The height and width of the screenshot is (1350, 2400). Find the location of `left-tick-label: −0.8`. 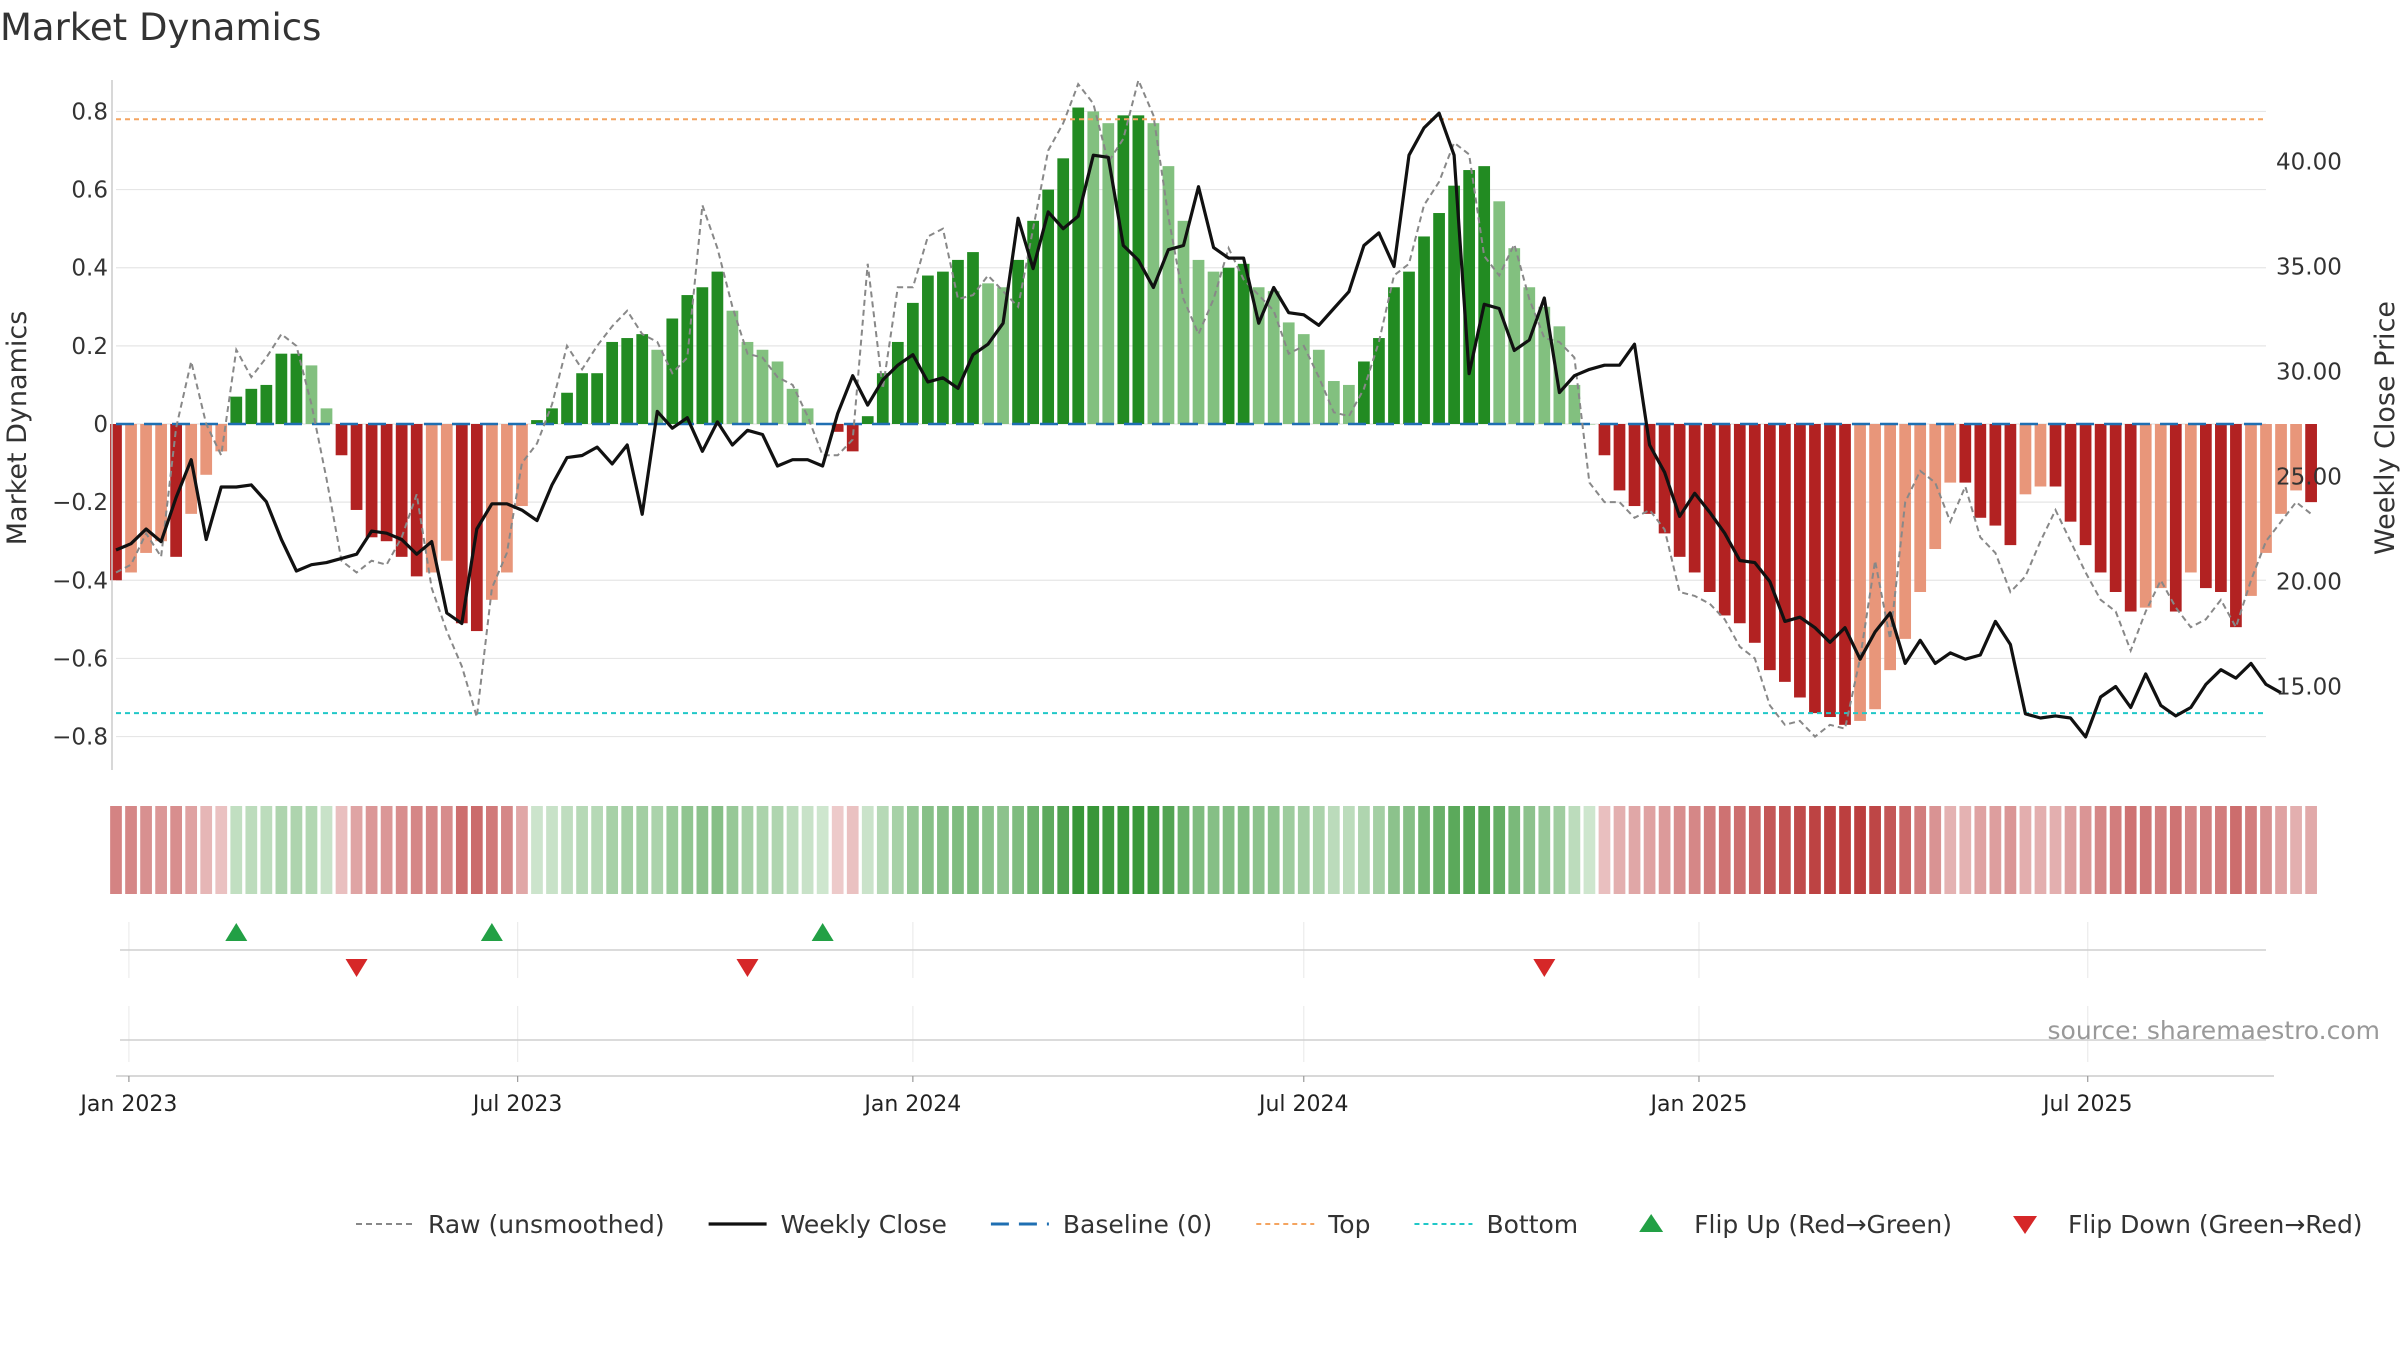

left-tick-label: −0.8 is located at coordinates (80, 738).